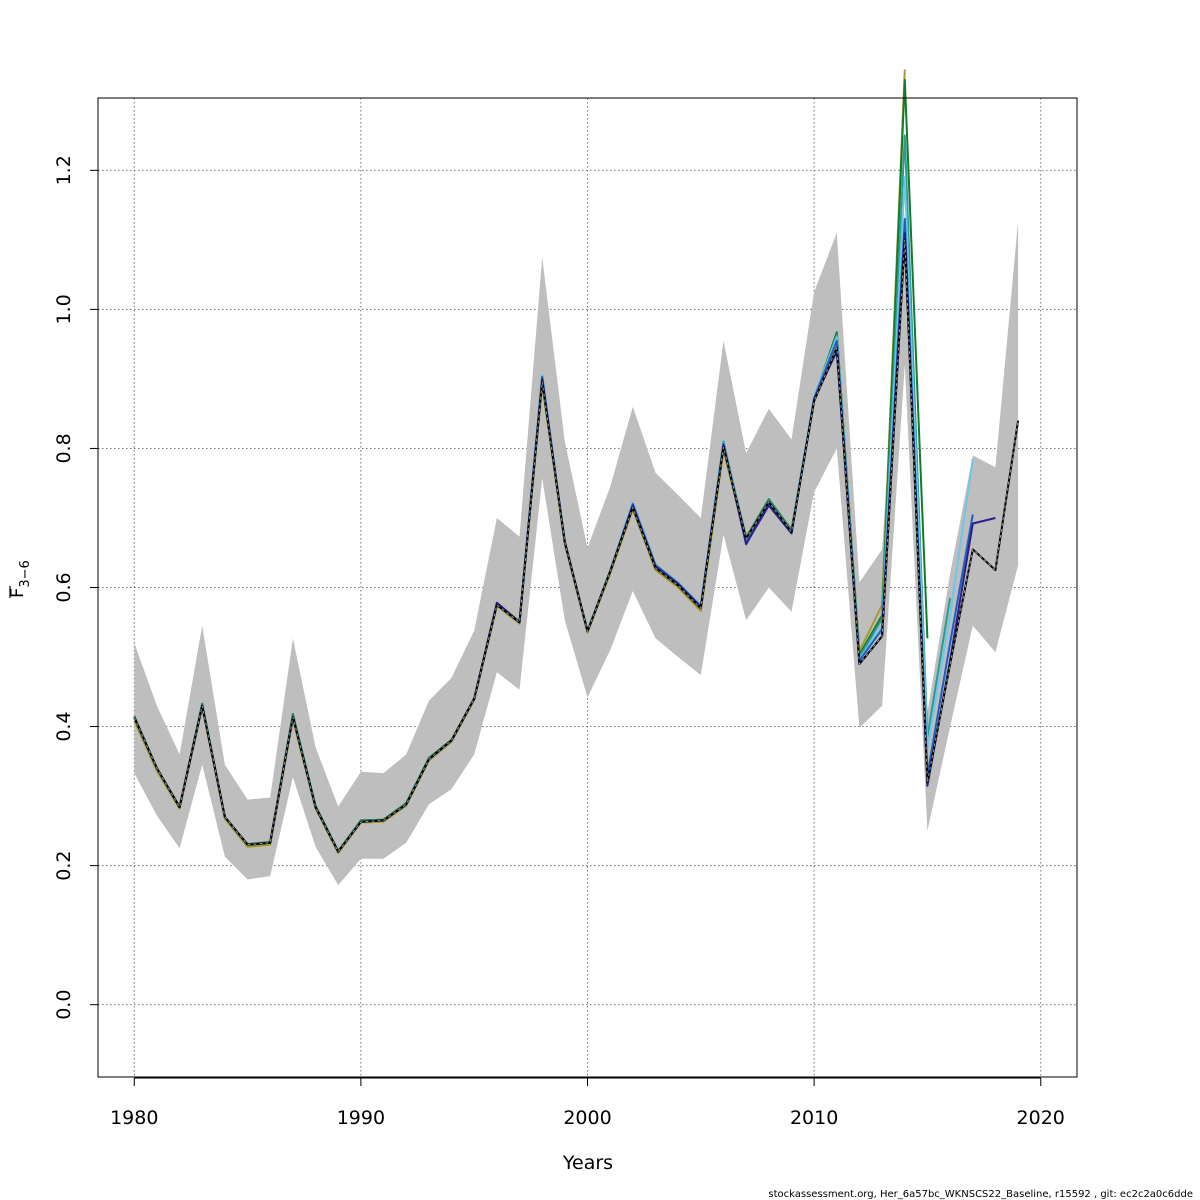 The width and height of the screenshot is (1200, 1200). Describe the element at coordinates (76, 587) in the screenshot. I see `y-axis: 0.0 0.2 0.4 0.6 0.8 1.0 1.2` at that location.